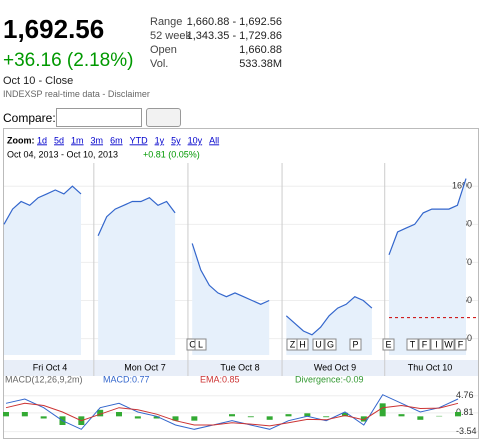 The height and width of the screenshot is (439, 480). What do you see at coordinates (192, 344) in the screenshot?
I see `flag-letter: C` at bounding box center [192, 344].